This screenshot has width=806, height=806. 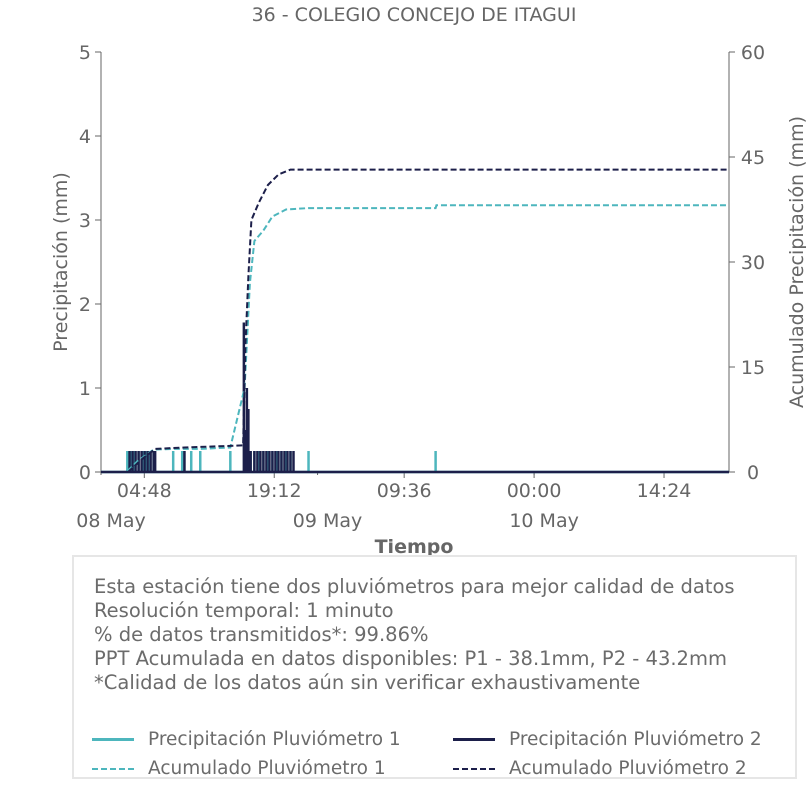 What do you see at coordinates (474, 768) in the screenshot?
I see `legend-swatch-accum-p2` at bounding box center [474, 768].